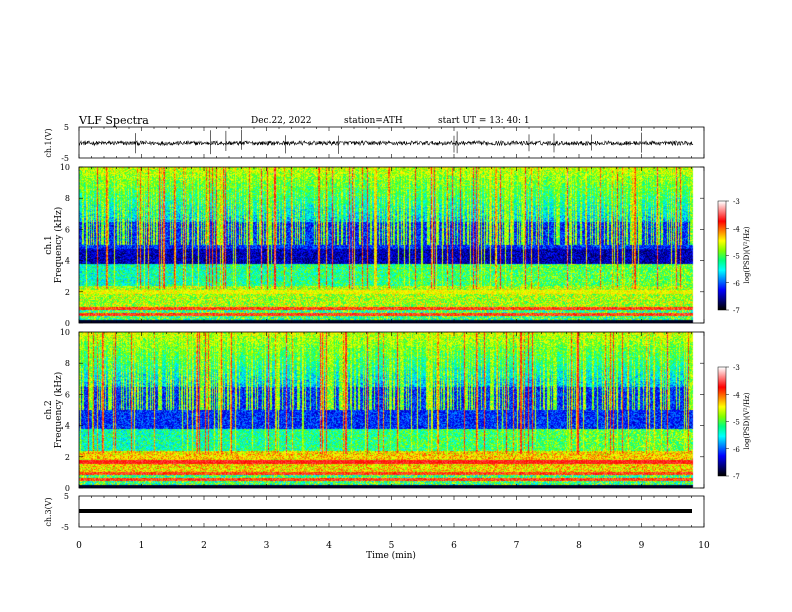  I want to click on ch3-ytick-bottom: -5, so click(65, 527).